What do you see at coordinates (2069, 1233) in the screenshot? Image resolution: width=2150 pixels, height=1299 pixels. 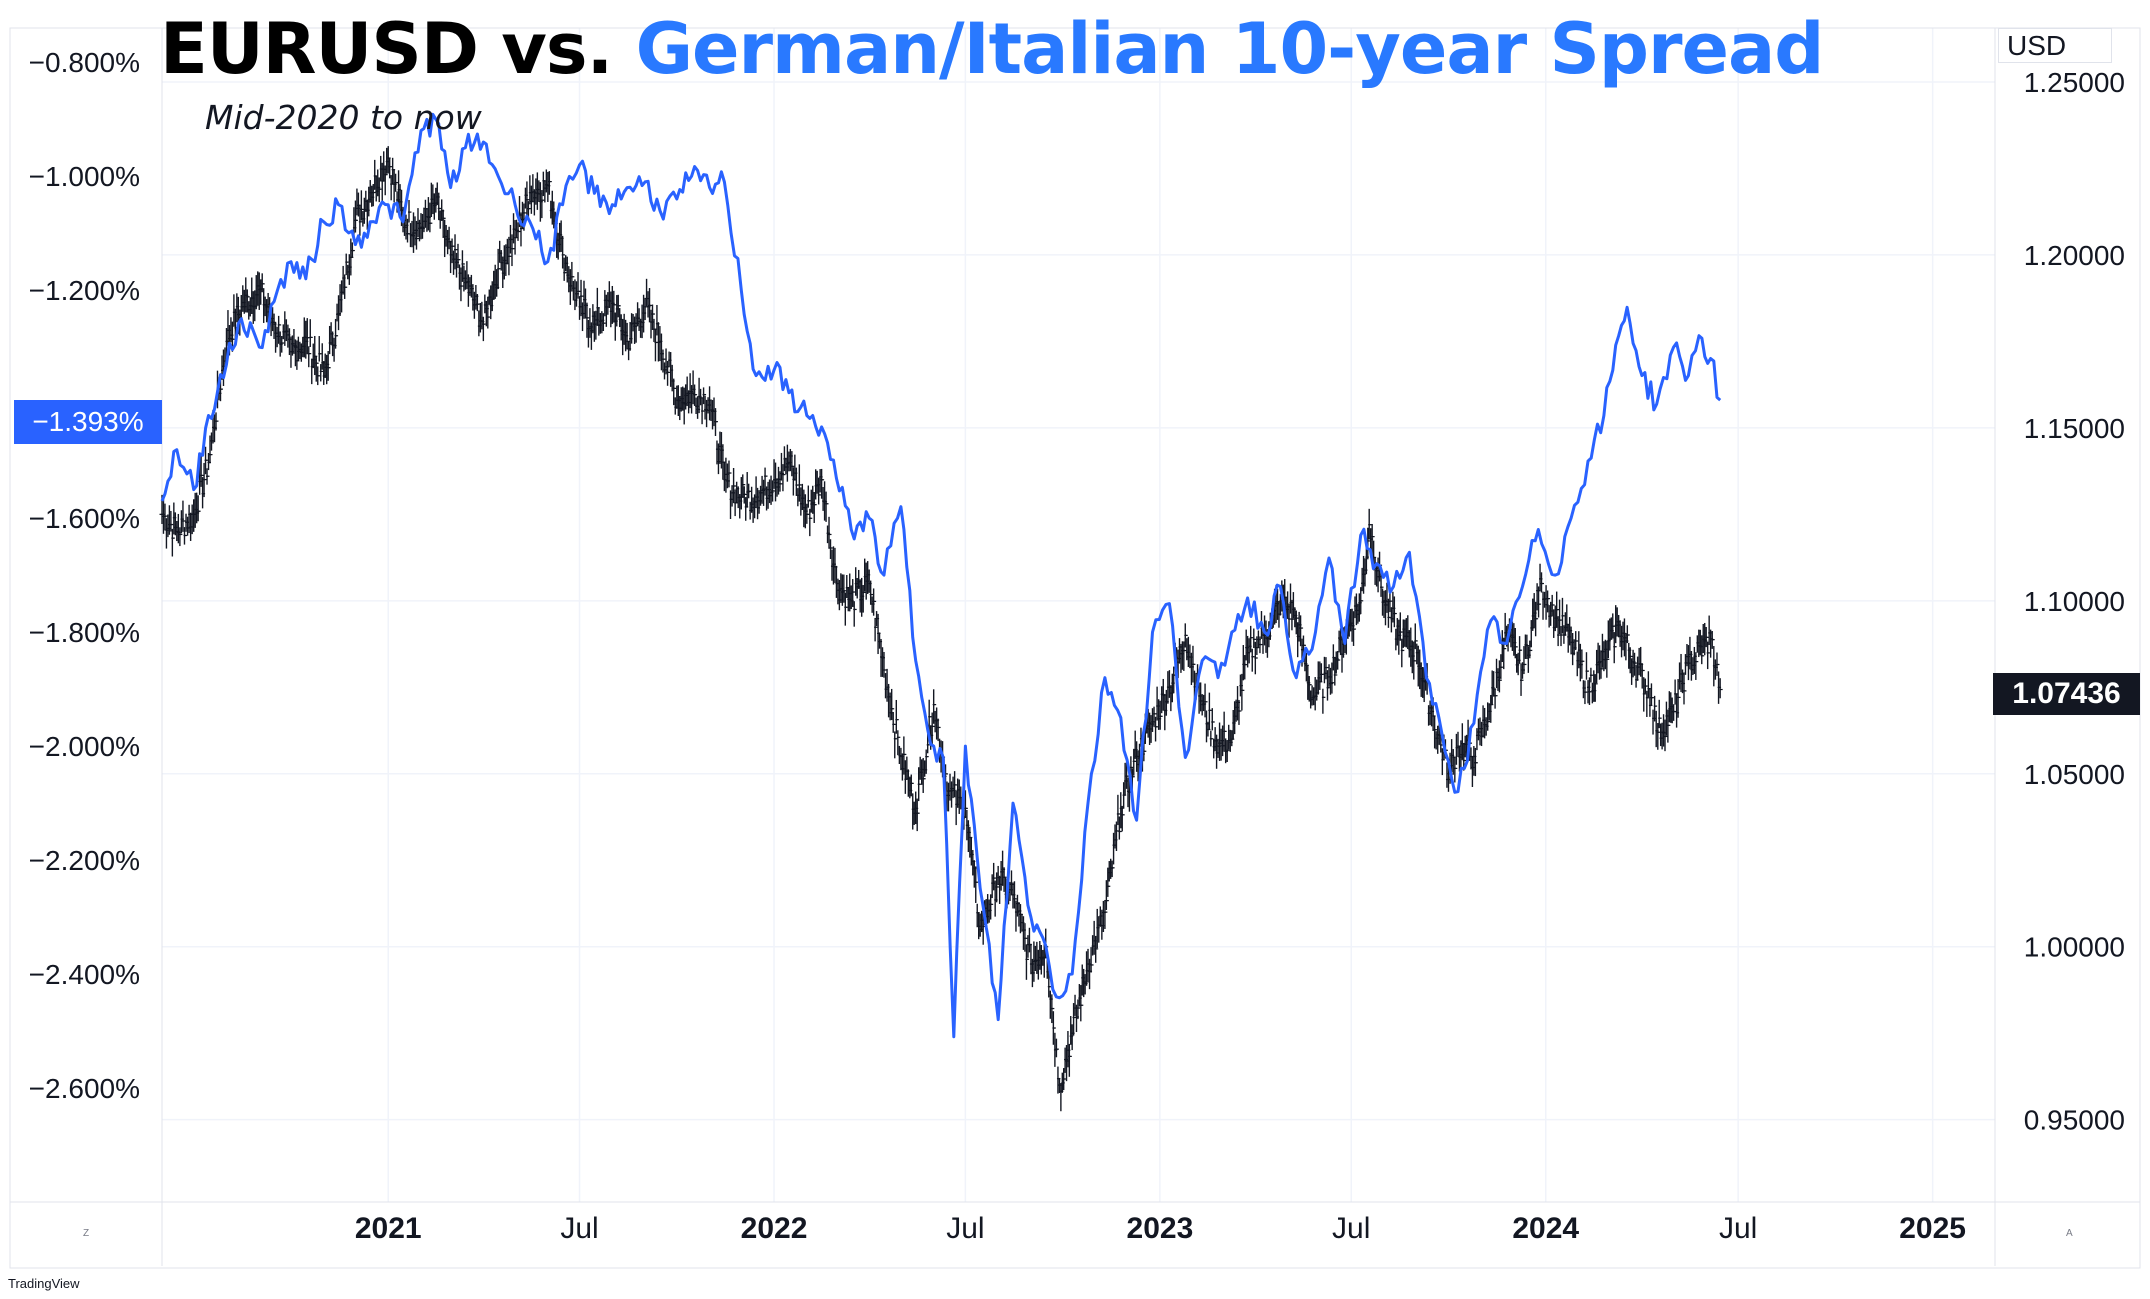 I see `auto-scale-button: A` at bounding box center [2069, 1233].